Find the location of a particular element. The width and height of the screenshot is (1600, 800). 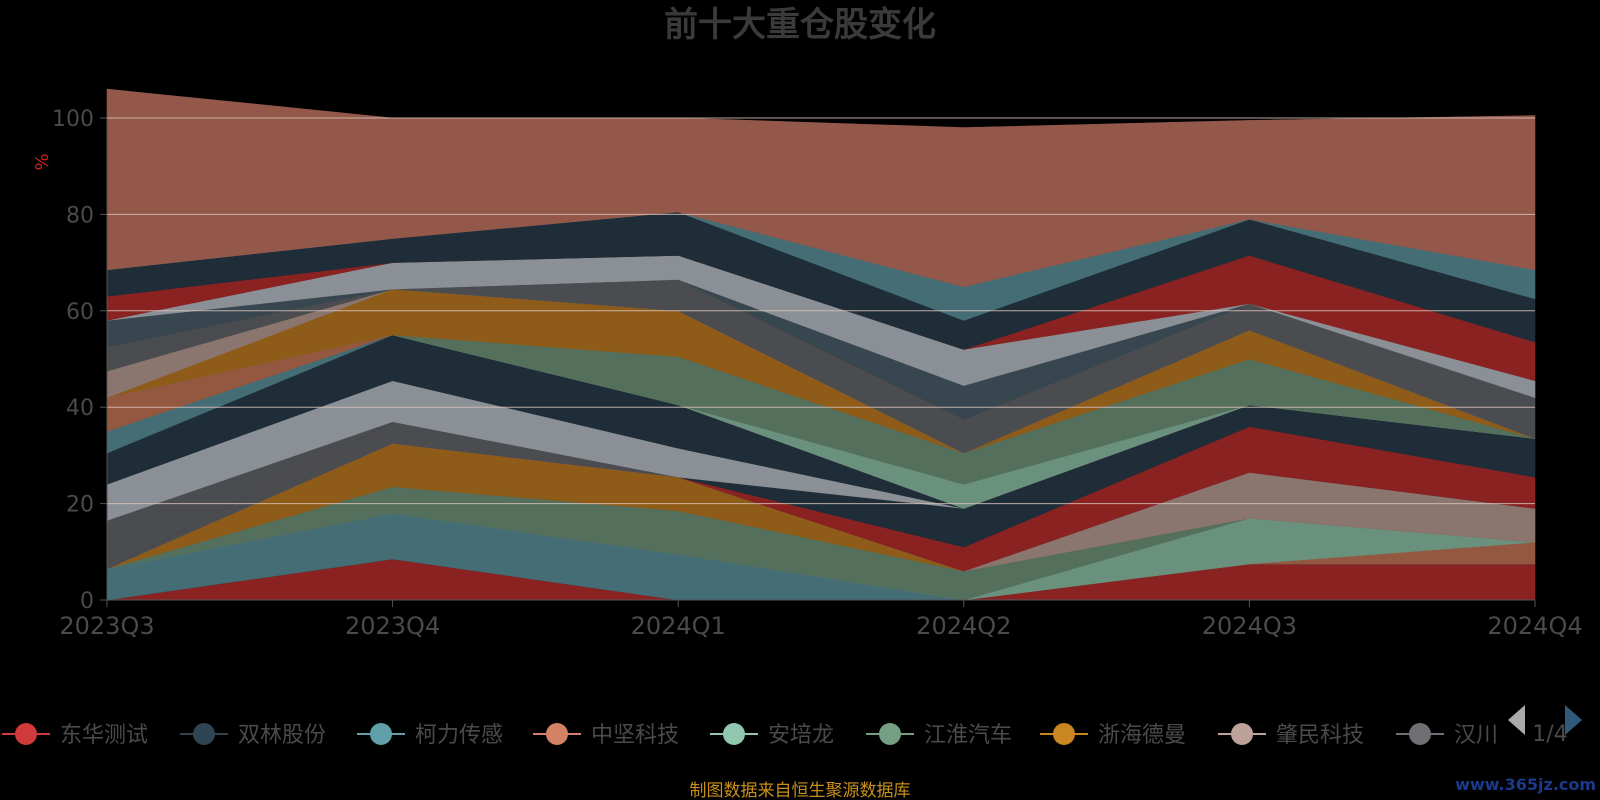

legend-item: 安培龙 is located at coordinates (772, 735).